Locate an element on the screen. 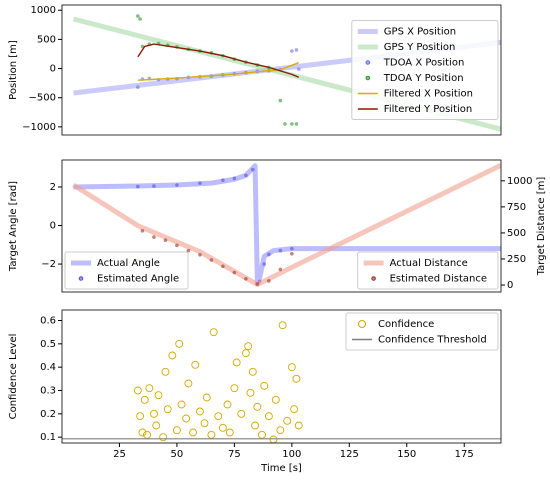  y2-tick-label: 1000 is located at coordinates (519, 181).